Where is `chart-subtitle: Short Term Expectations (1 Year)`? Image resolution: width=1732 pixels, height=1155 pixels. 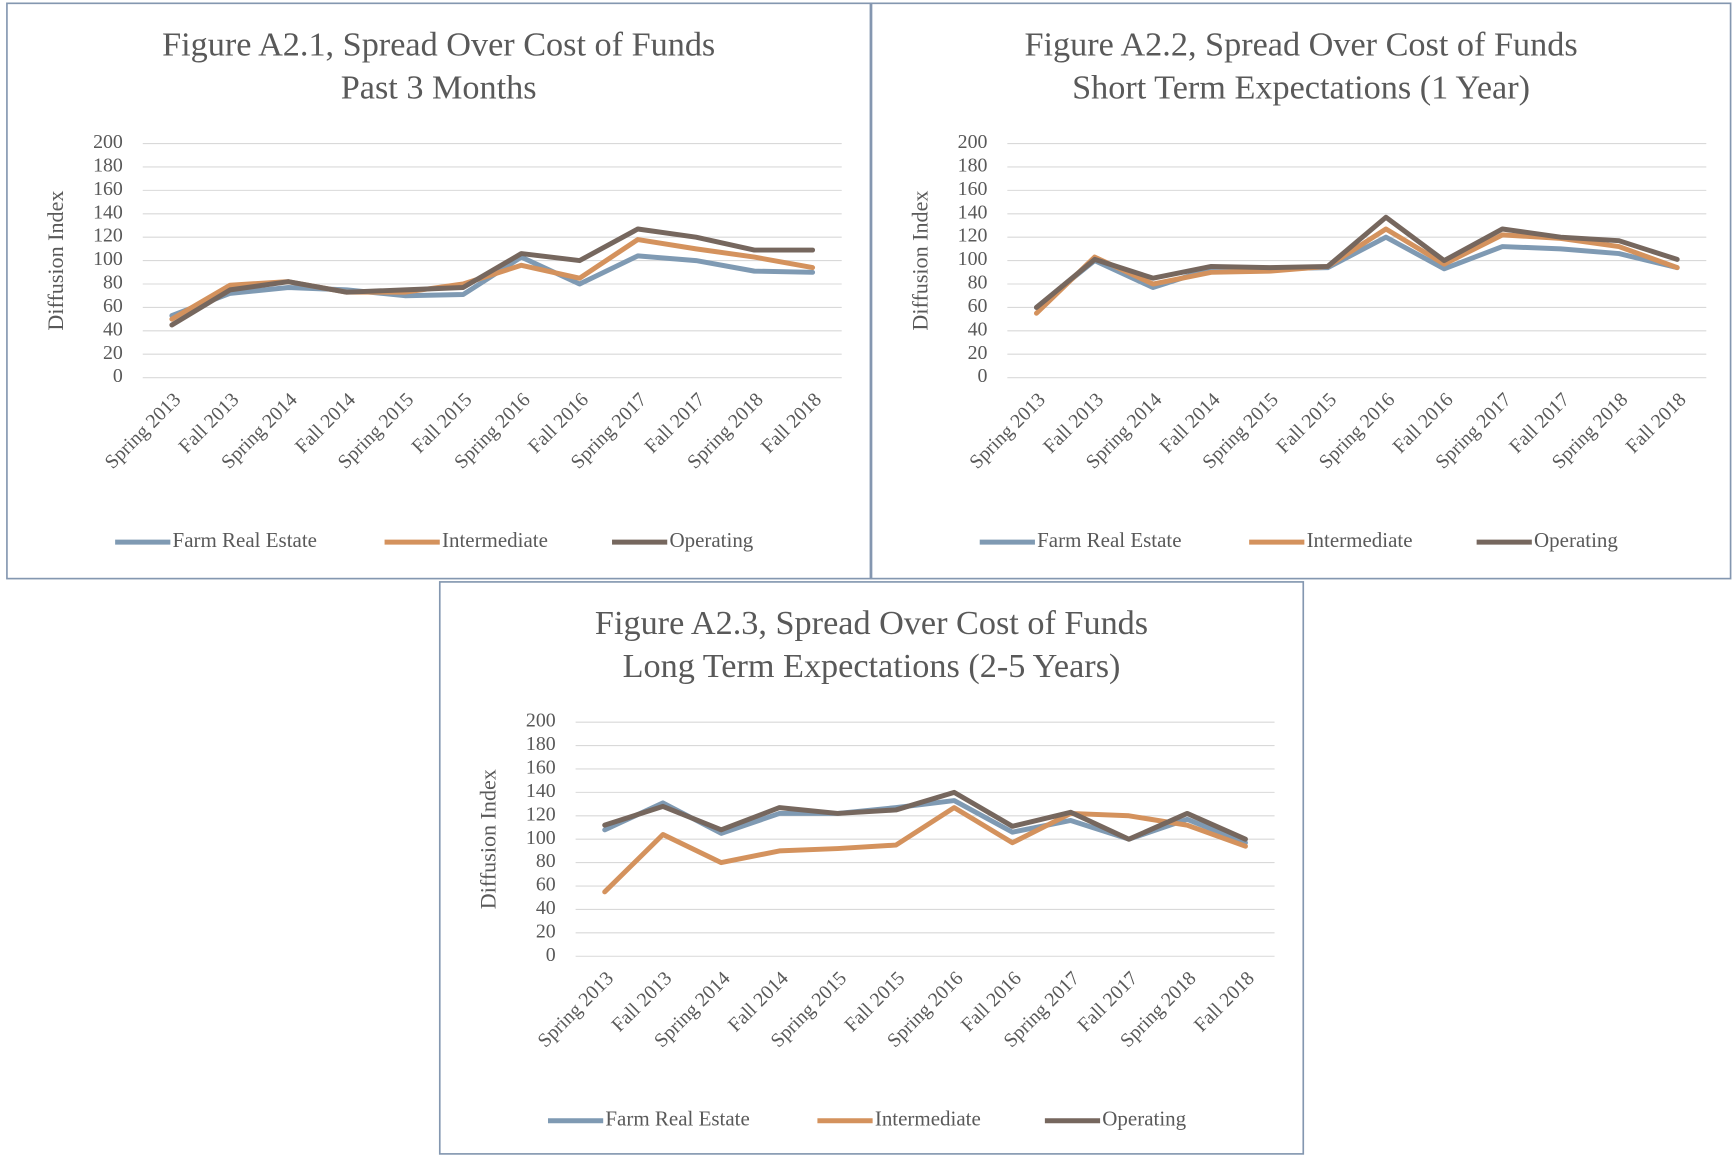 chart-subtitle: Short Term Expectations (1 Year) is located at coordinates (1301, 87).